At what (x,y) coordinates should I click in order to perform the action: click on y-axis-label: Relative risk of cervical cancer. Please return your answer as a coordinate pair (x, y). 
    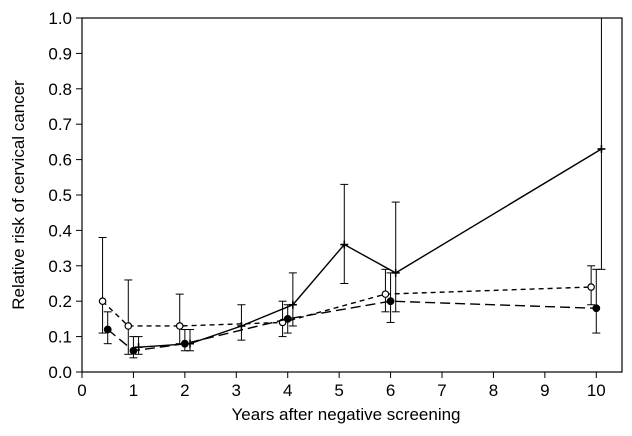
    Looking at the image, I should click on (18, 195).